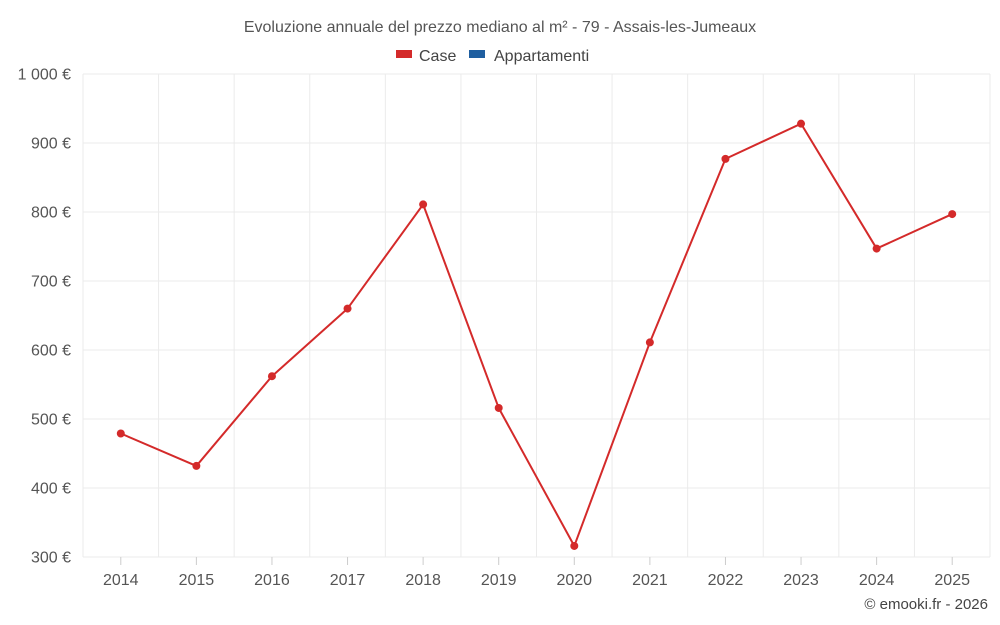 The image size is (1000, 625). I want to click on legend-label-appartamenti: Appartamenti, so click(541, 56).